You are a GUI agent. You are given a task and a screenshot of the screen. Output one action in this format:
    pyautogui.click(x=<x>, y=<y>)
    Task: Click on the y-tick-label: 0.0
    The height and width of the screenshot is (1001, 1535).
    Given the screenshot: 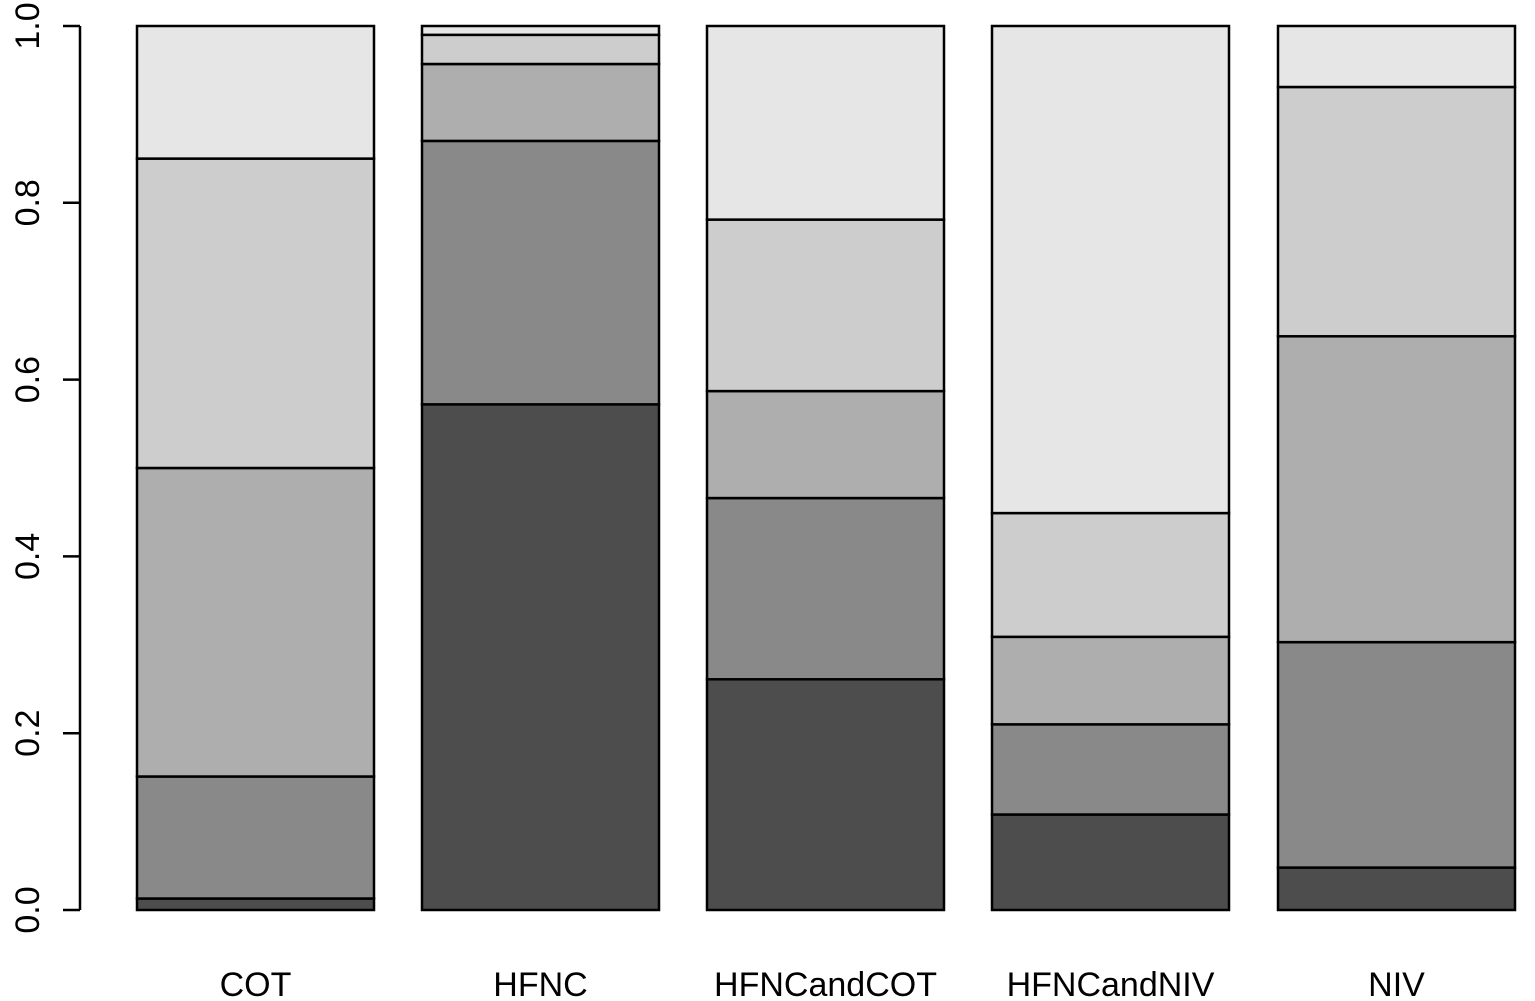 What is the action you would take?
    pyautogui.click(x=28, y=909)
    